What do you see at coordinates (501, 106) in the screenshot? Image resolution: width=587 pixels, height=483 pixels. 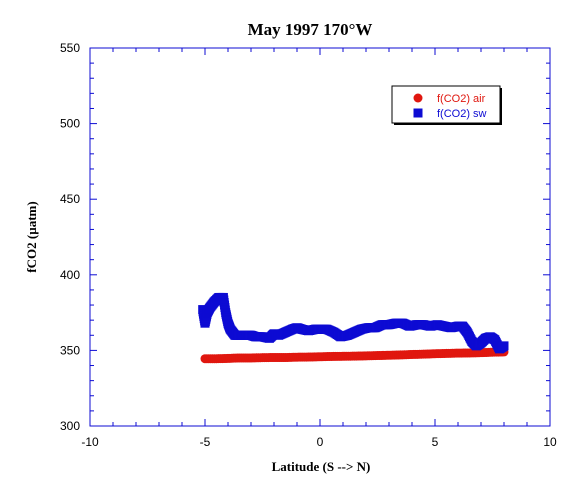 I see `legend-shadow-right` at bounding box center [501, 106].